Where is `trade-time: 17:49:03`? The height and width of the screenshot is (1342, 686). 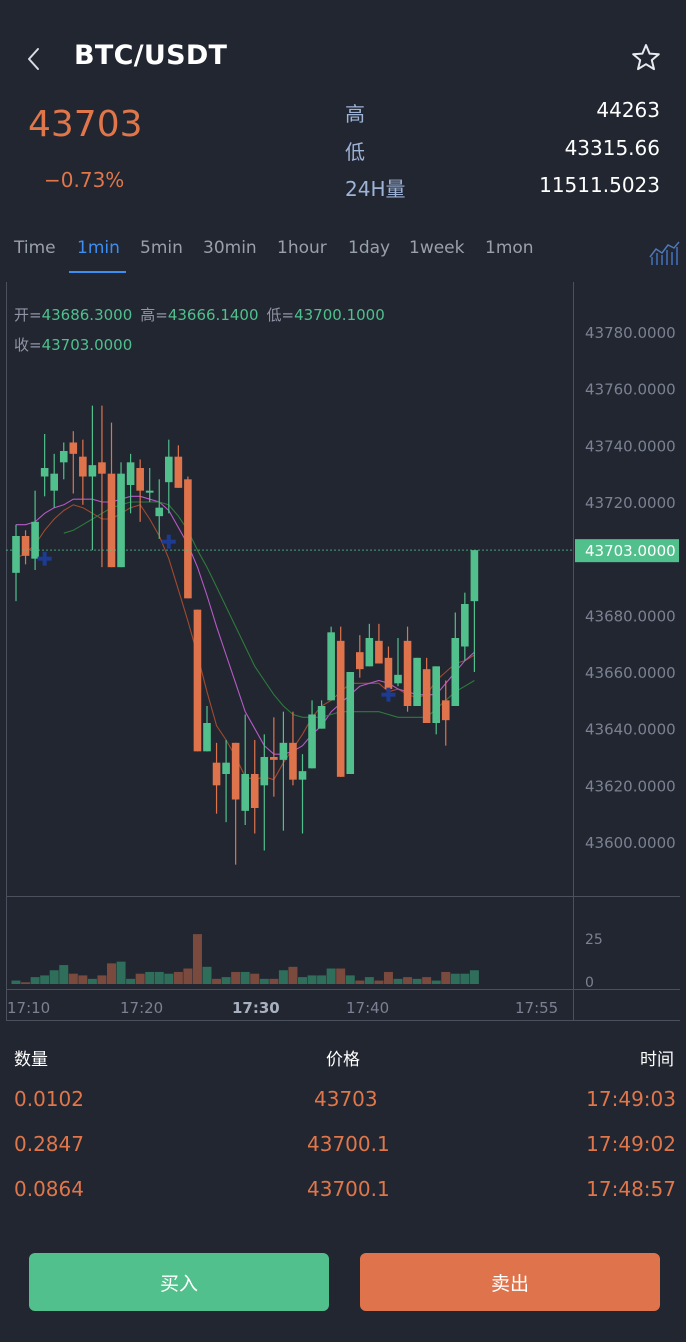
trade-time: 17:49:03 is located at coordinates (631, 1099).